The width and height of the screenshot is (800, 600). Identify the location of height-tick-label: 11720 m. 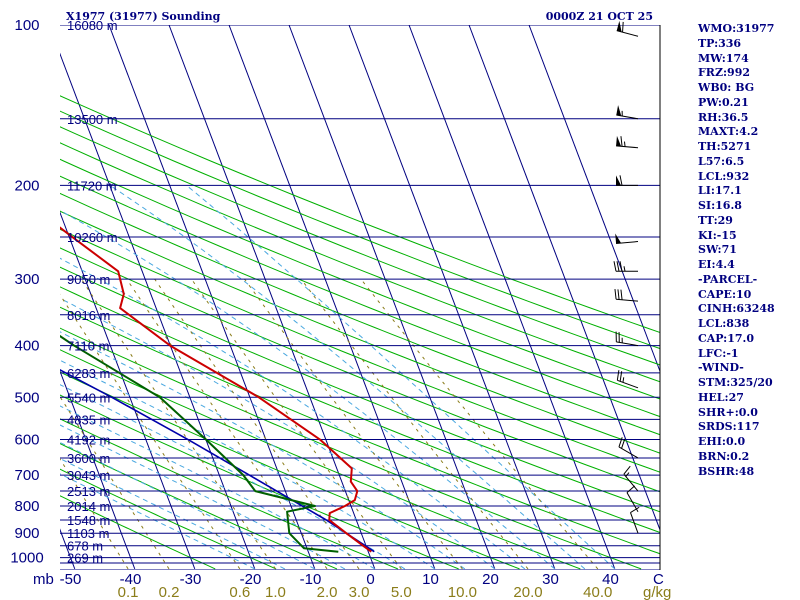
(92, 185).